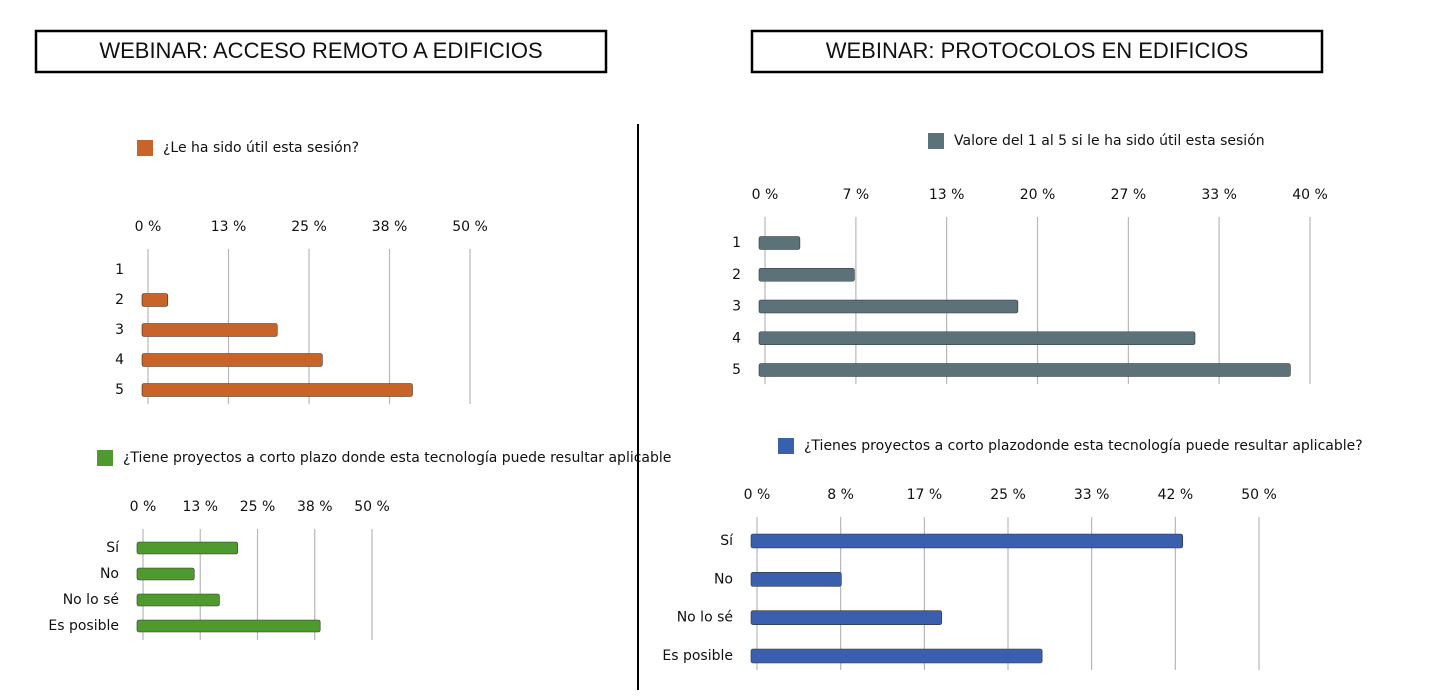  What do you see at coordinates (1176, 495) in the screenshot?
I see `x-tick-label: 42 %` at bounding box center [1176, 495].